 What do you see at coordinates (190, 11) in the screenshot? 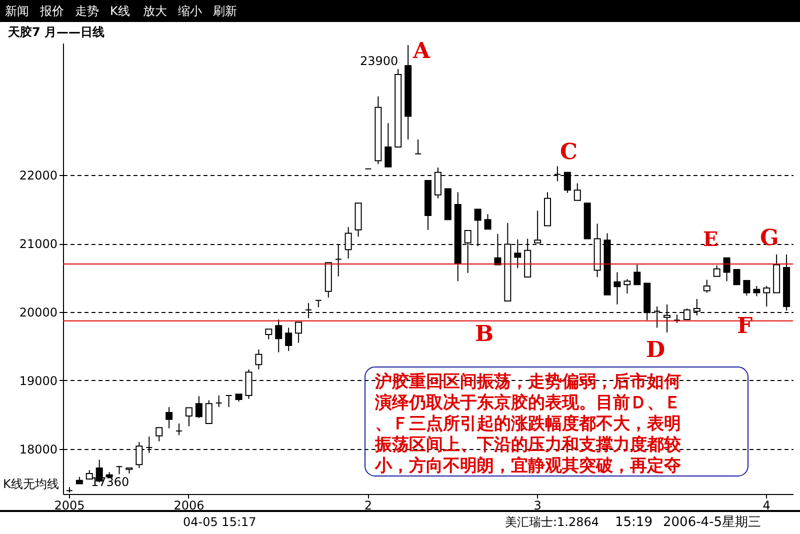
I see `text: 缩小` at bounding box center [190, 11].